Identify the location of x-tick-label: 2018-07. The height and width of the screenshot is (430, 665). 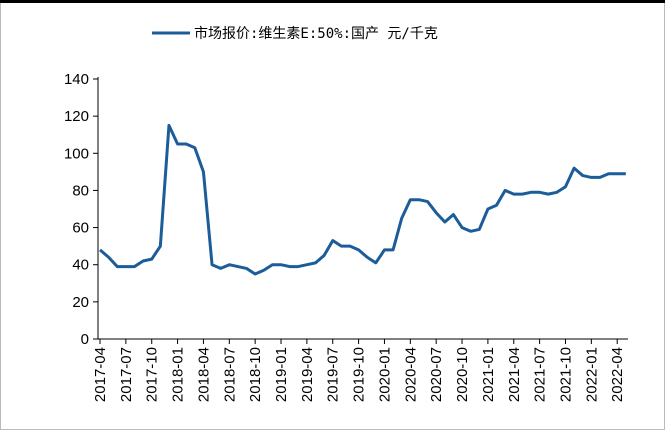
(229, 374).